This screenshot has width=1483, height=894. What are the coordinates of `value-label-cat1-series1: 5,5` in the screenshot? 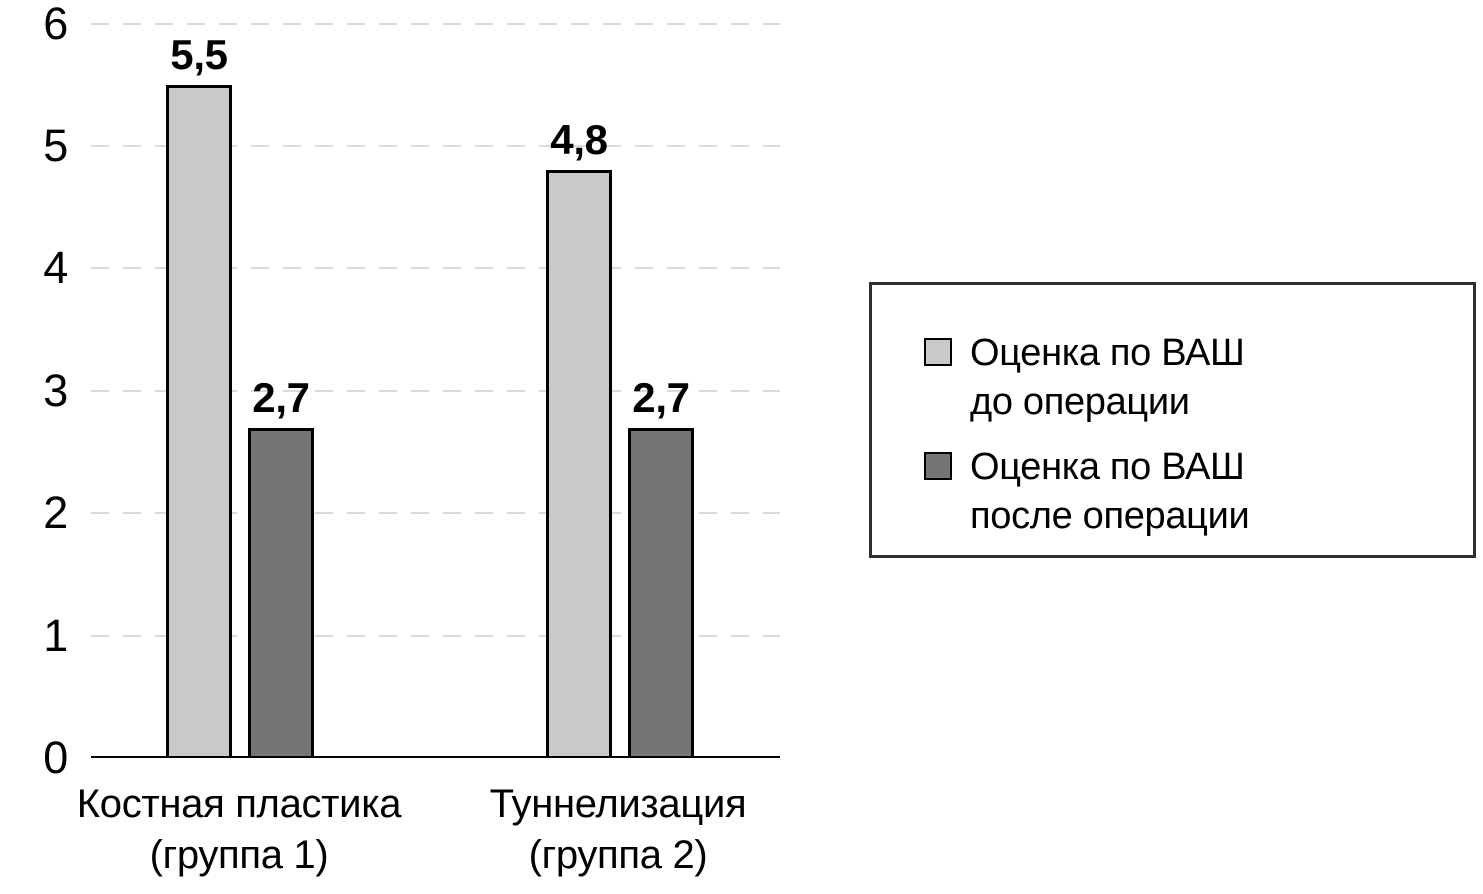 It's located at (199, 54).